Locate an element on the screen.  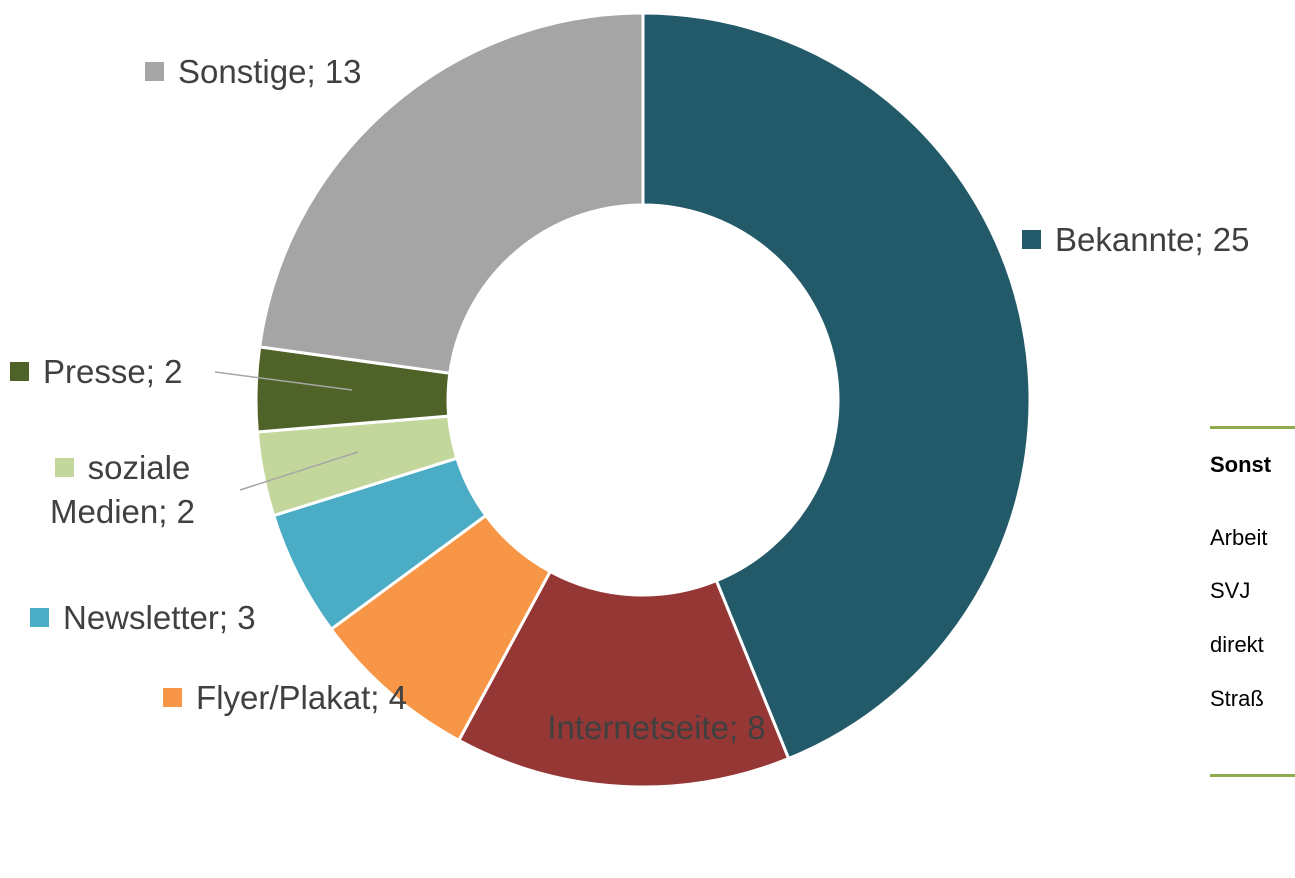
label-category: soziale Medien is located at coordinates (120, 489).